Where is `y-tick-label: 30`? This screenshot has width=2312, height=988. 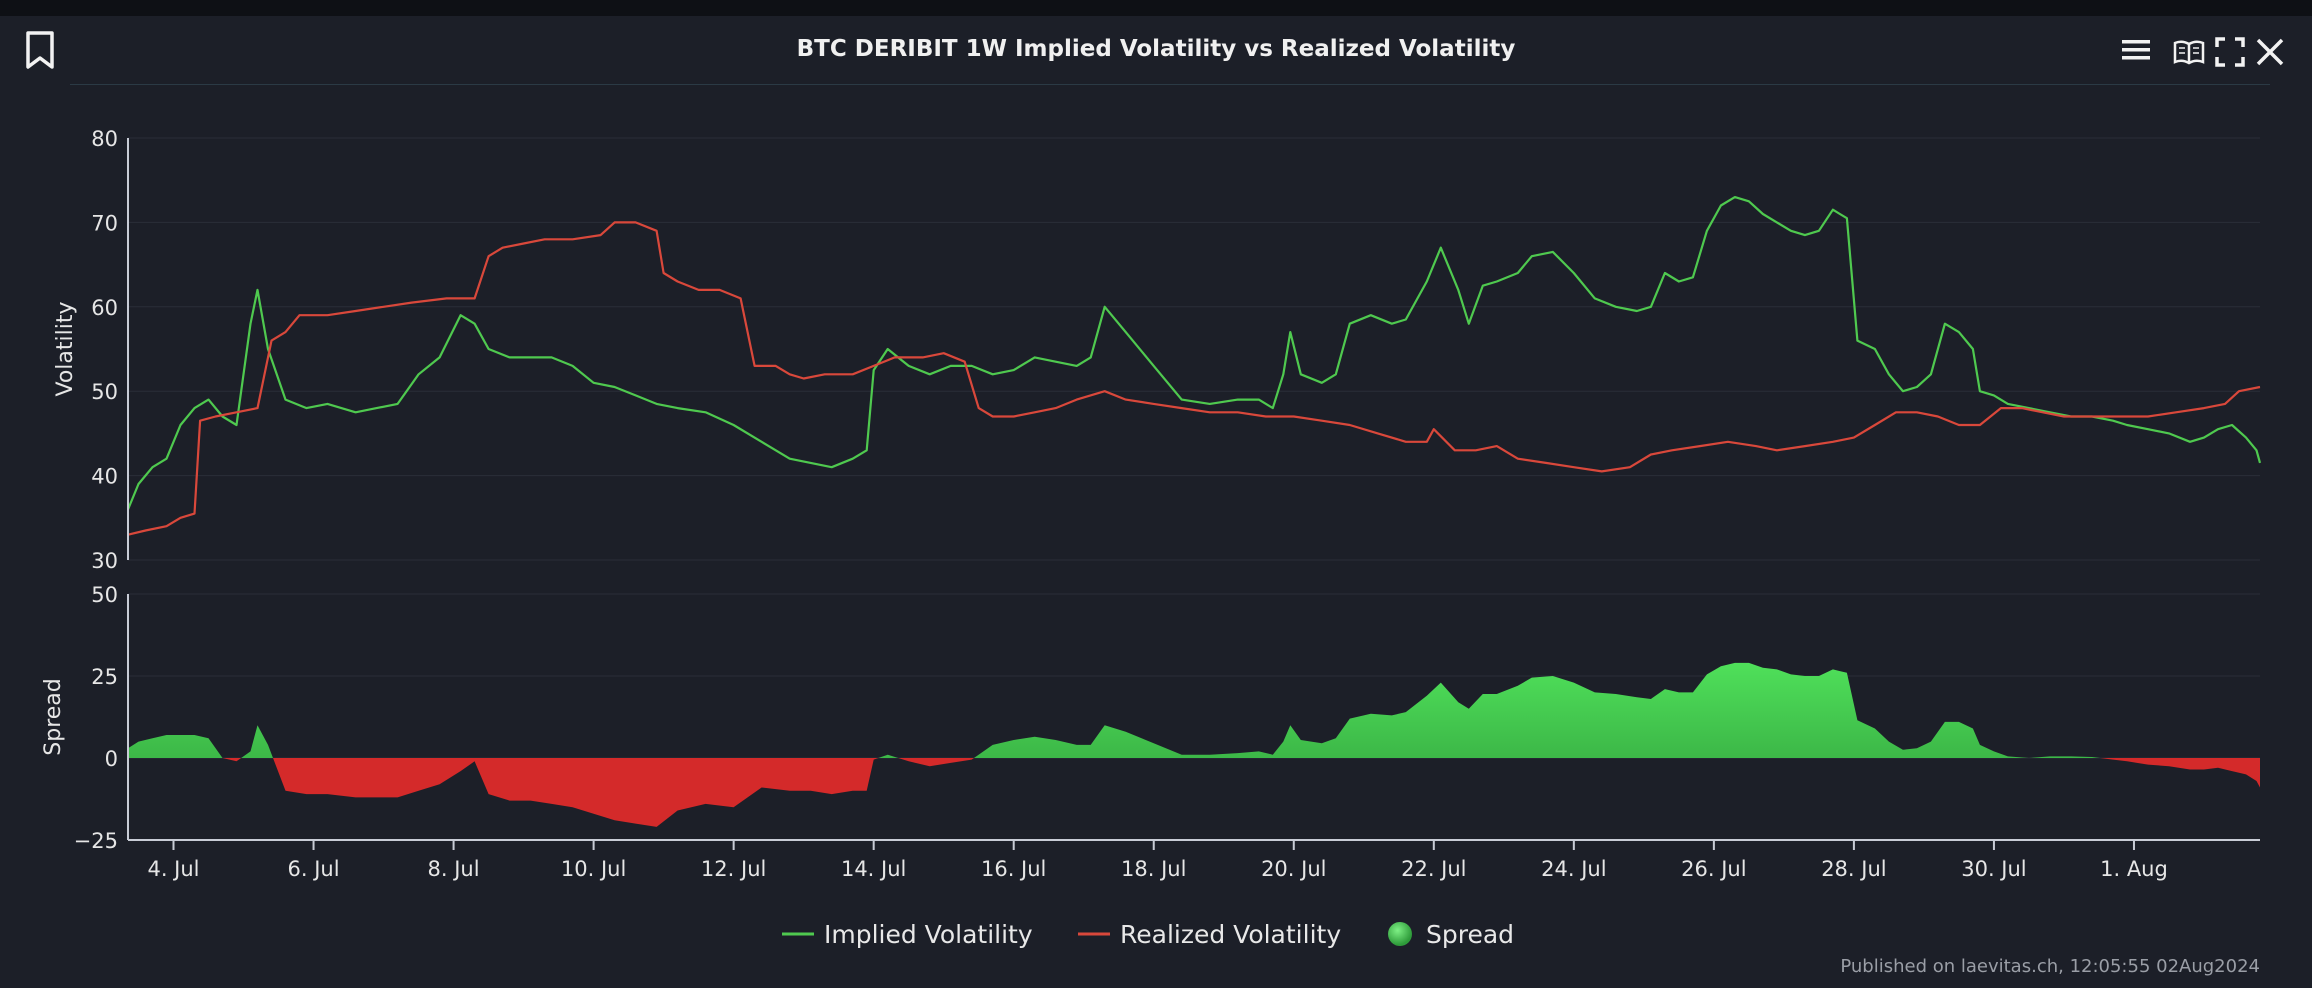 y-tick-label: 30 is located at coordinates (104, 561).